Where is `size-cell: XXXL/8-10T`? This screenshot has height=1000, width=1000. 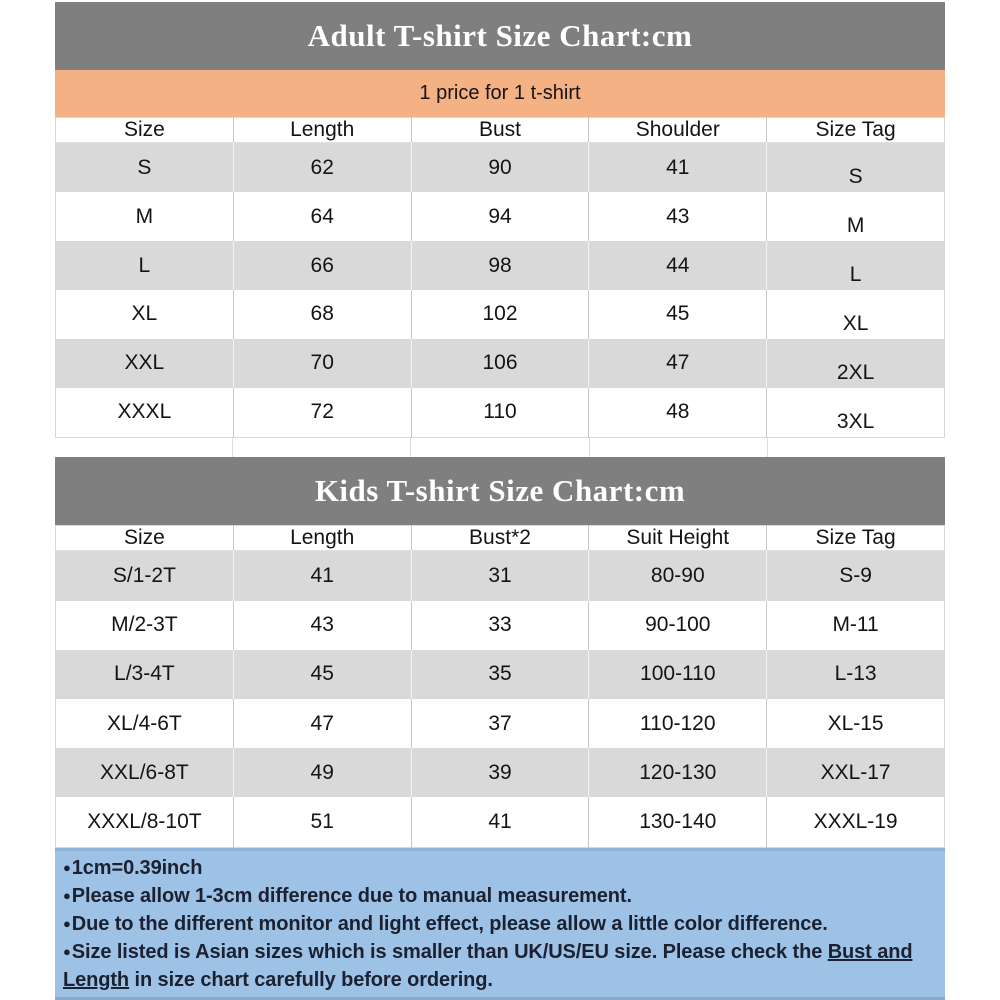 size-cell: XXXL/8-10T is located at coordinates (144, 822).